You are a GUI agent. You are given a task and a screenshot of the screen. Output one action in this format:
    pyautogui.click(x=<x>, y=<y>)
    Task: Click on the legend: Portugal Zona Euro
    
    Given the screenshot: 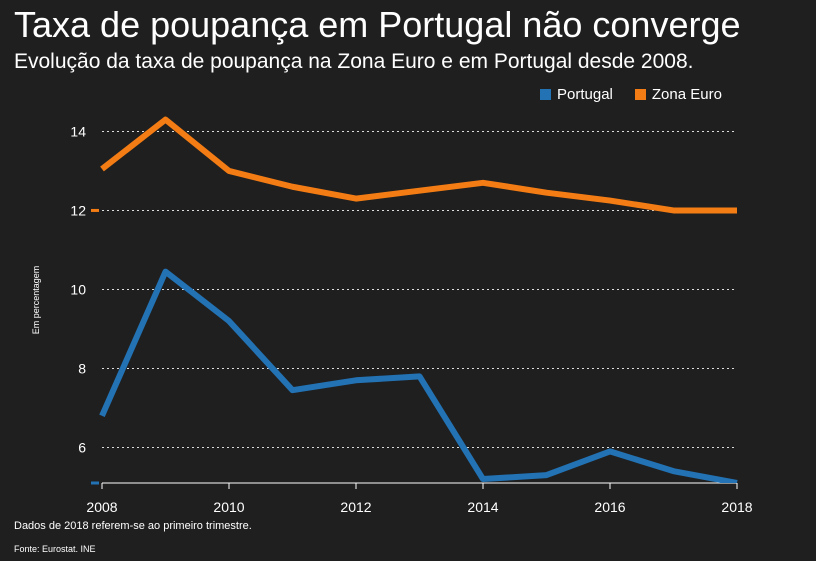 What is the action you would take?
    pyautogui.click(x=642, y=94)
    